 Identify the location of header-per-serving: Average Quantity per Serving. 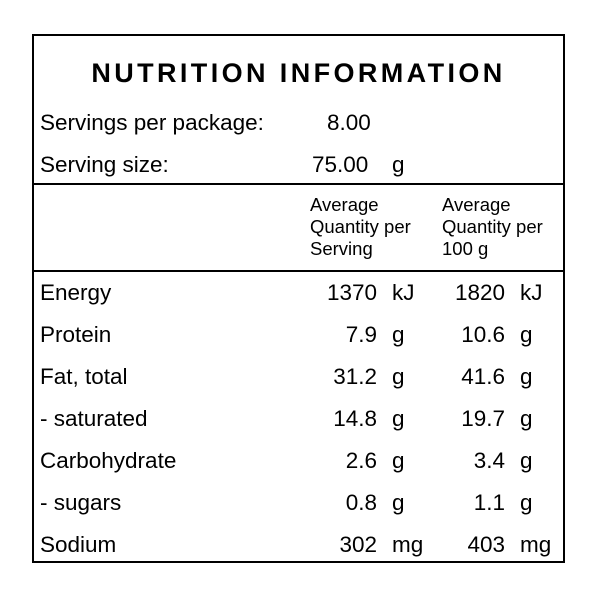
(360, 227).